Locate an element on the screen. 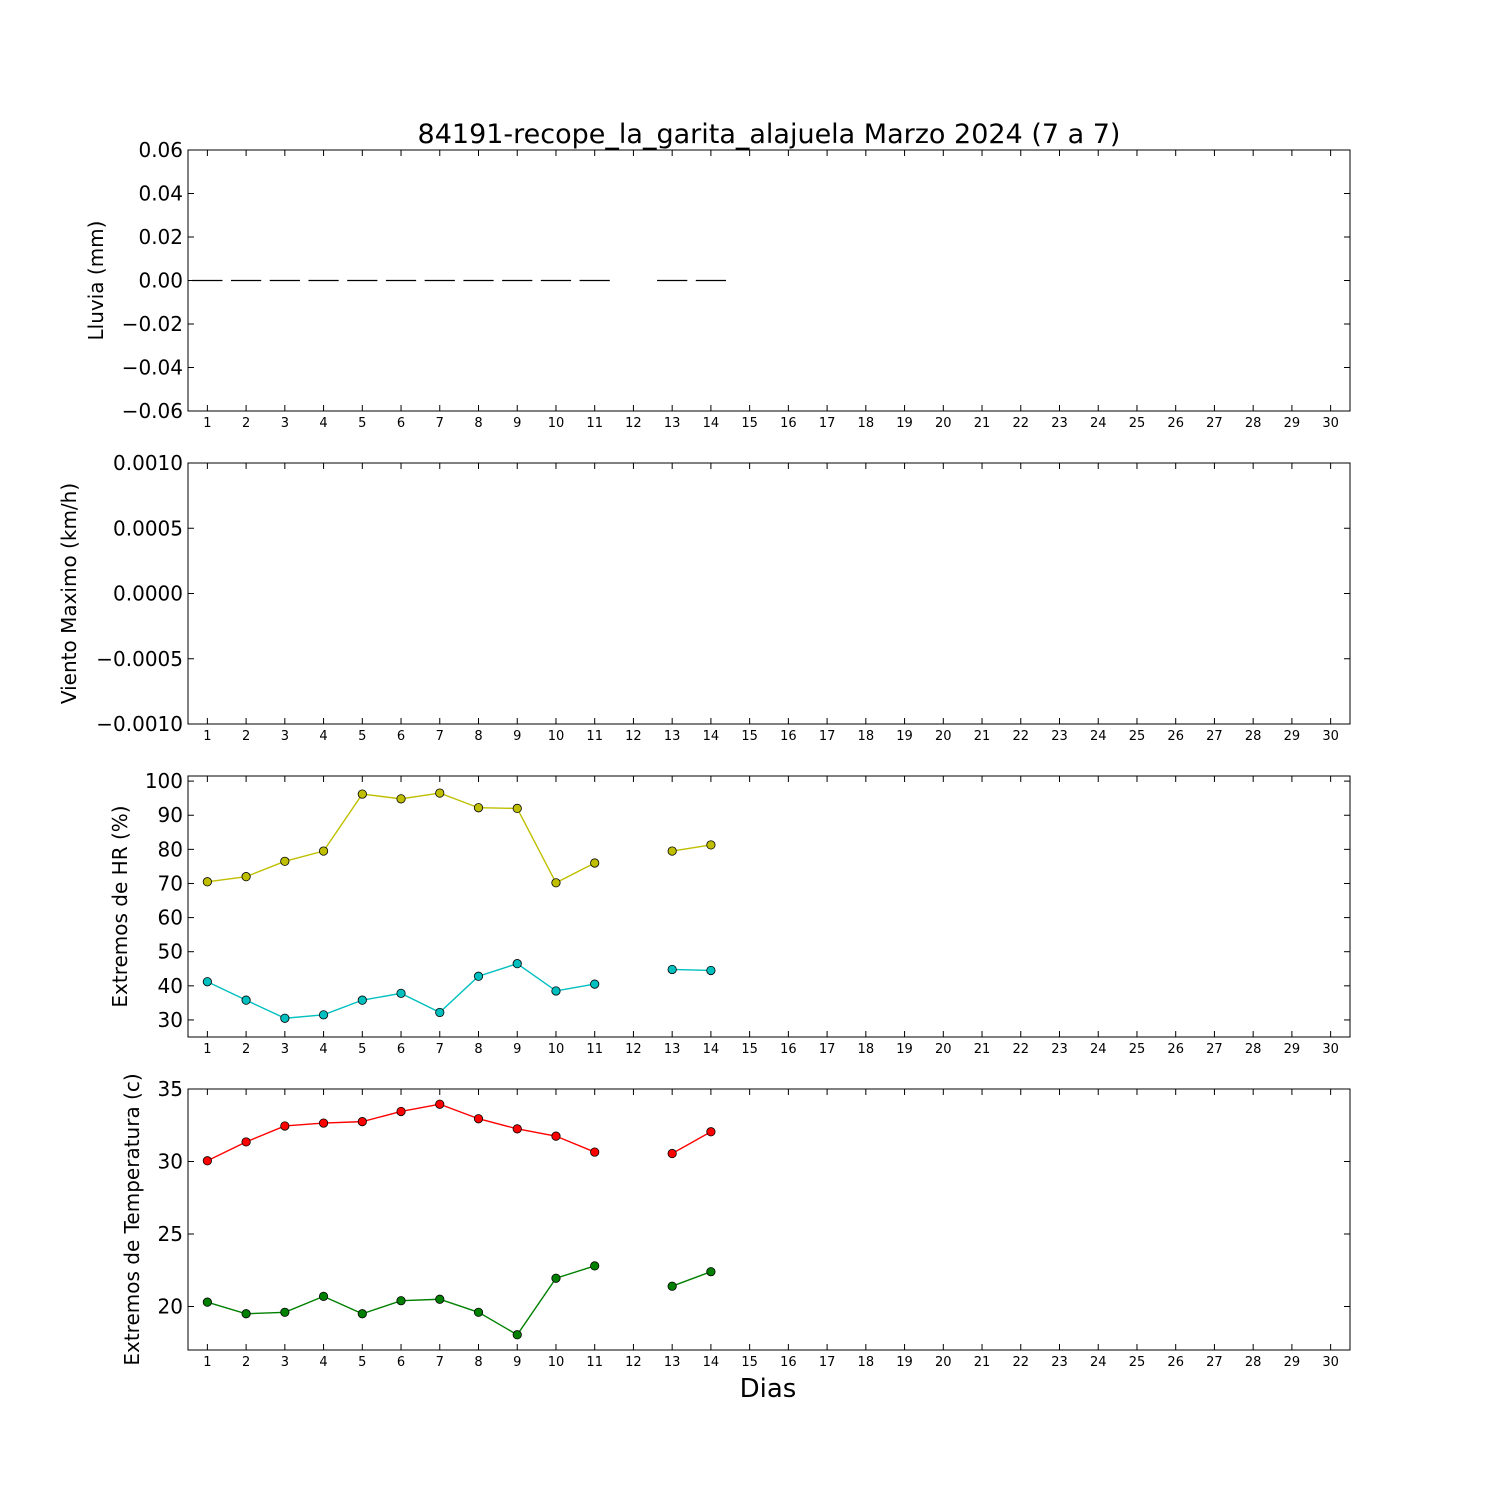 The height and width of the screenshot is (1500, 1500). x-tick-label: 30 is located at coordinates (1330, 1362).